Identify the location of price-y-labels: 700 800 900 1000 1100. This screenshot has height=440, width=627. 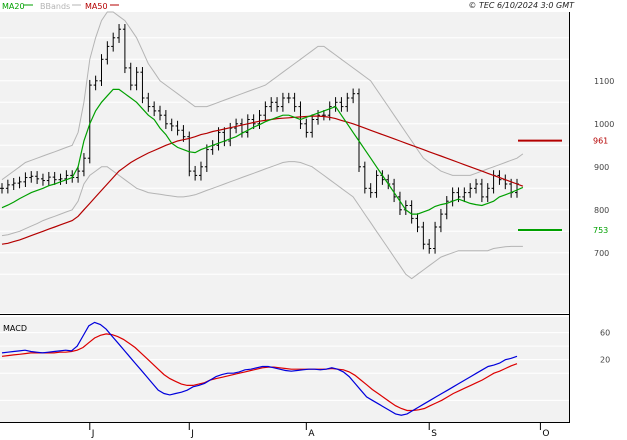
(604, 167).